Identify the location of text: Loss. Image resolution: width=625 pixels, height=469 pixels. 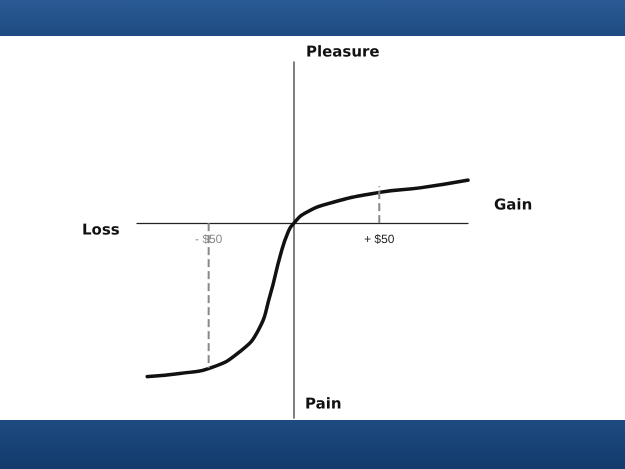
(101, 229).